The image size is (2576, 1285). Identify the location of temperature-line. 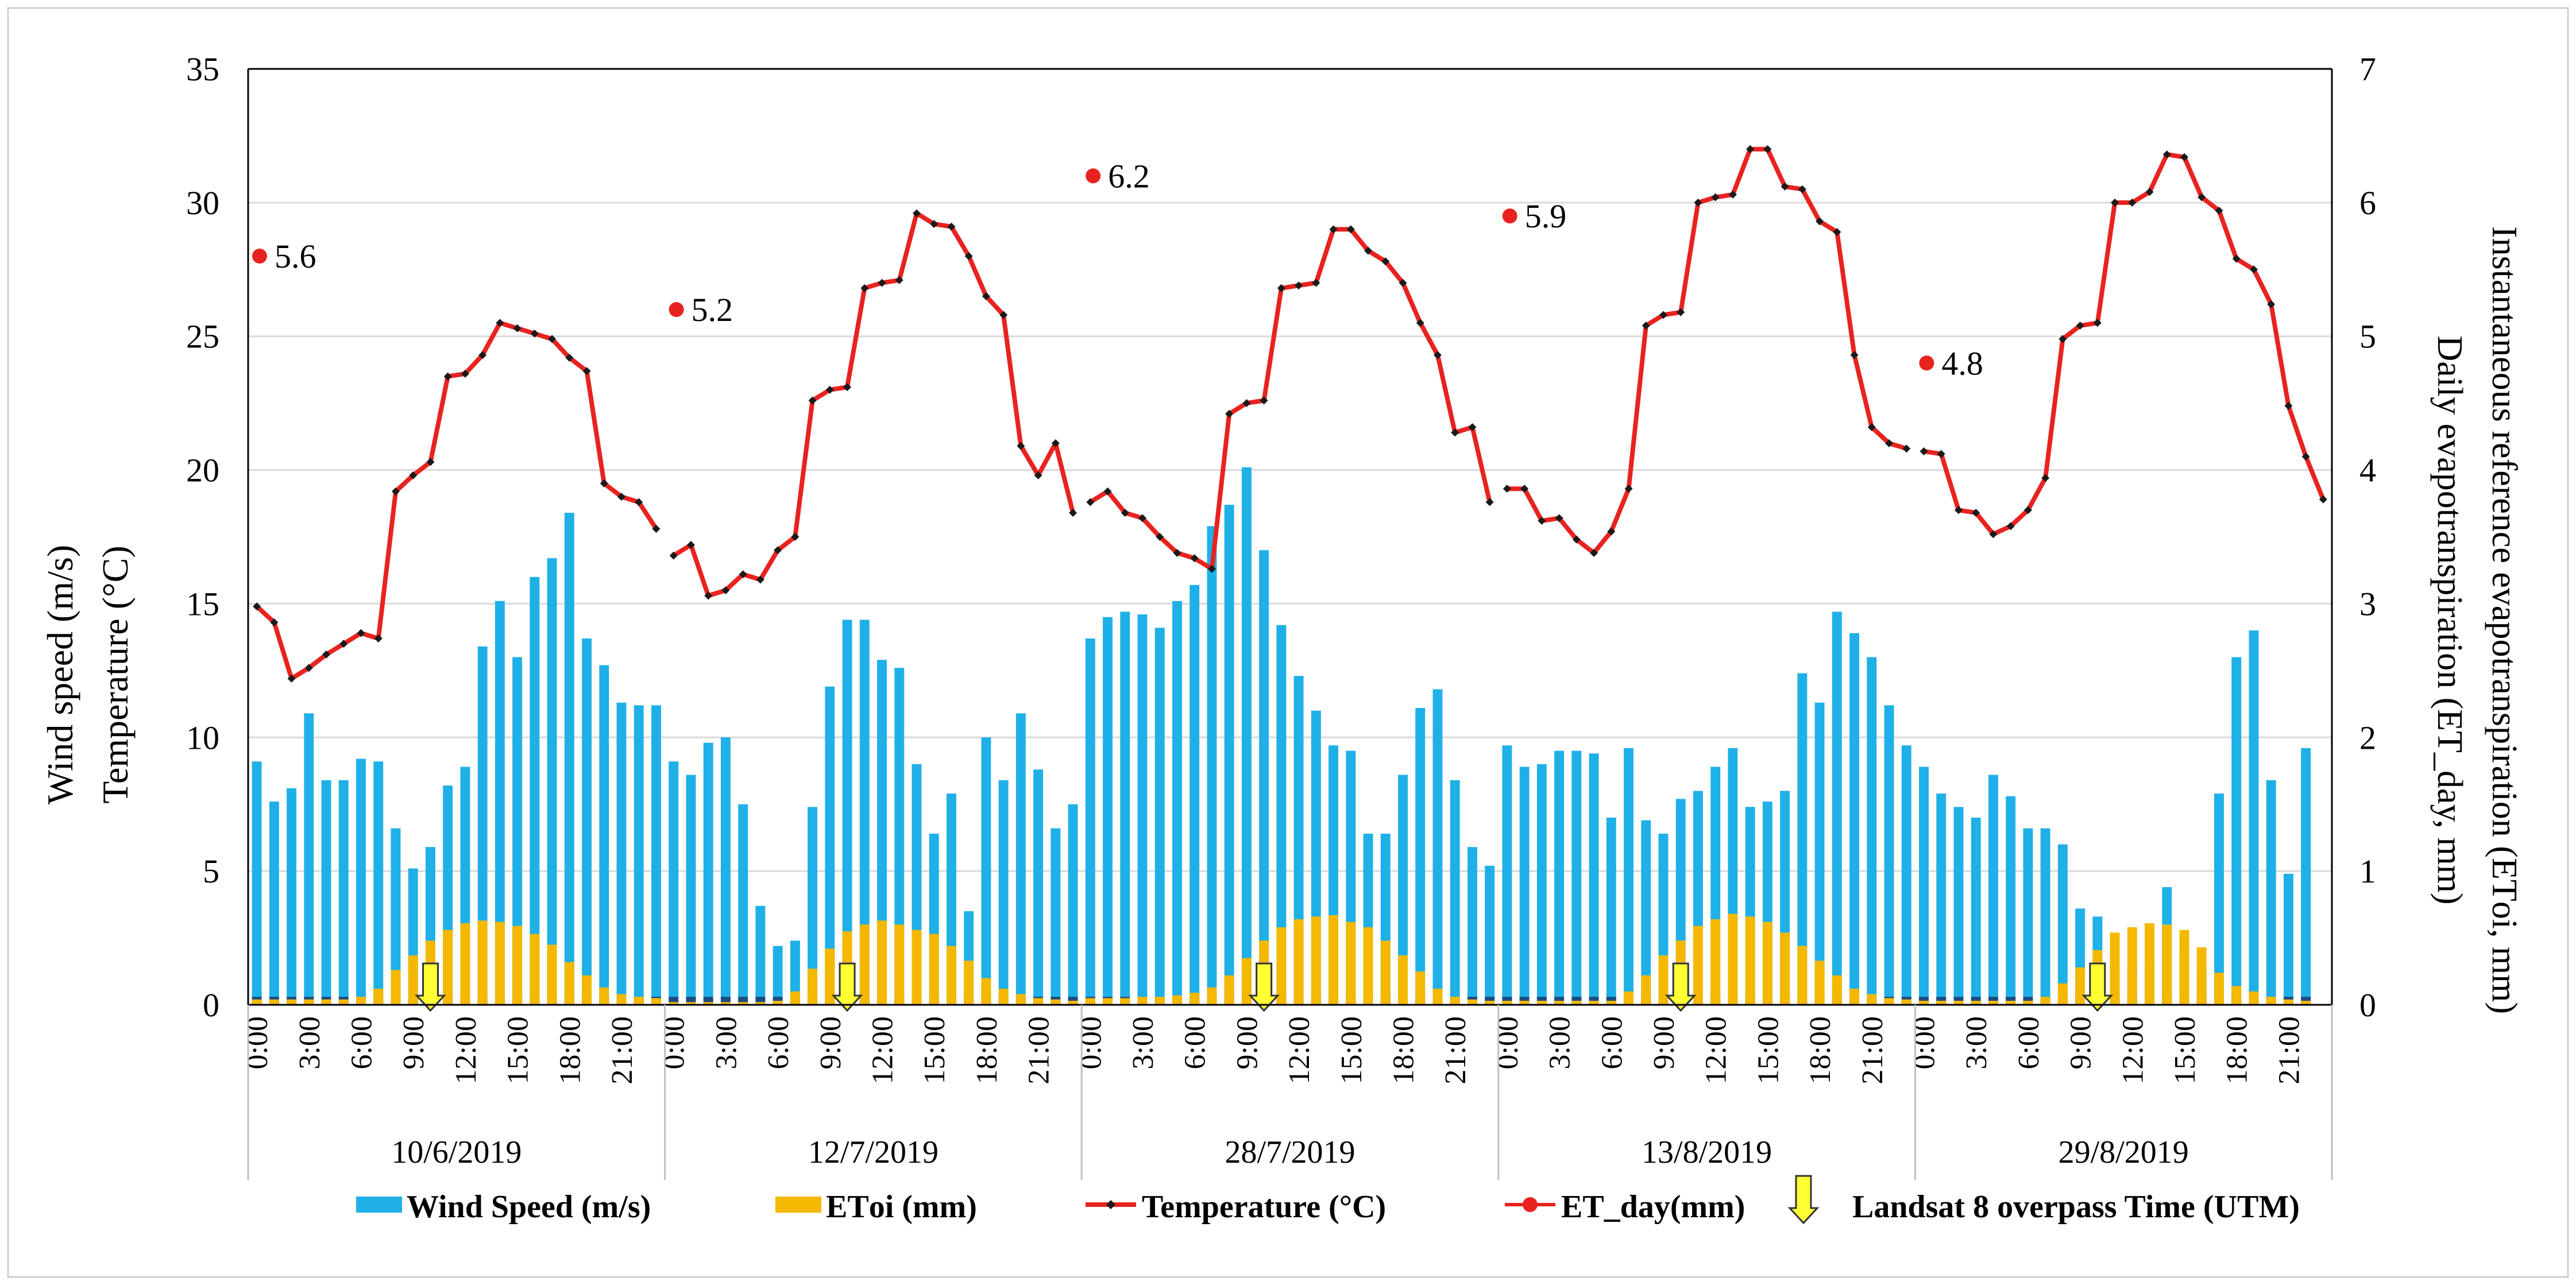
(873, 405).